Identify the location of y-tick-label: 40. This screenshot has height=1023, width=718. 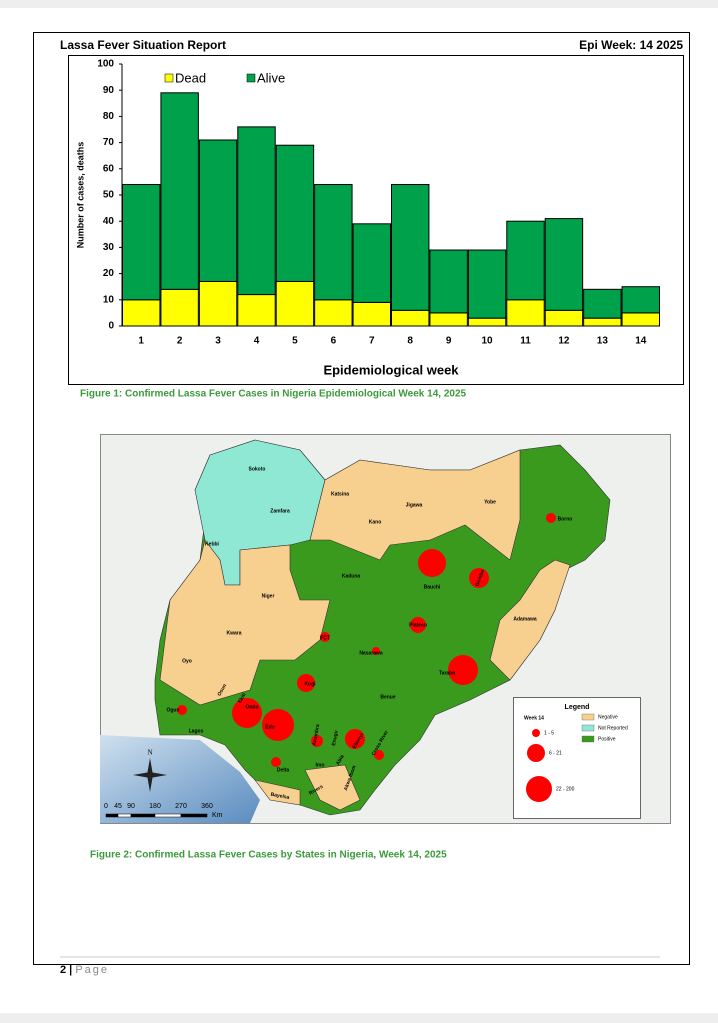
(109, 221).